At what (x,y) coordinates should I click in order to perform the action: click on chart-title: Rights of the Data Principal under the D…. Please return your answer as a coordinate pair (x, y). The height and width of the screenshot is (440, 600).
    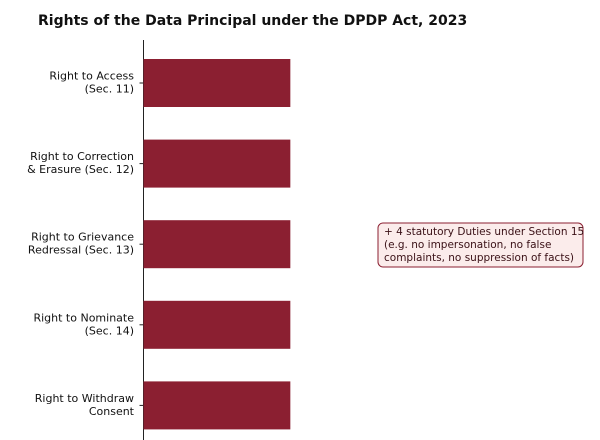
    Looking at the image, I should click on (252, 21).